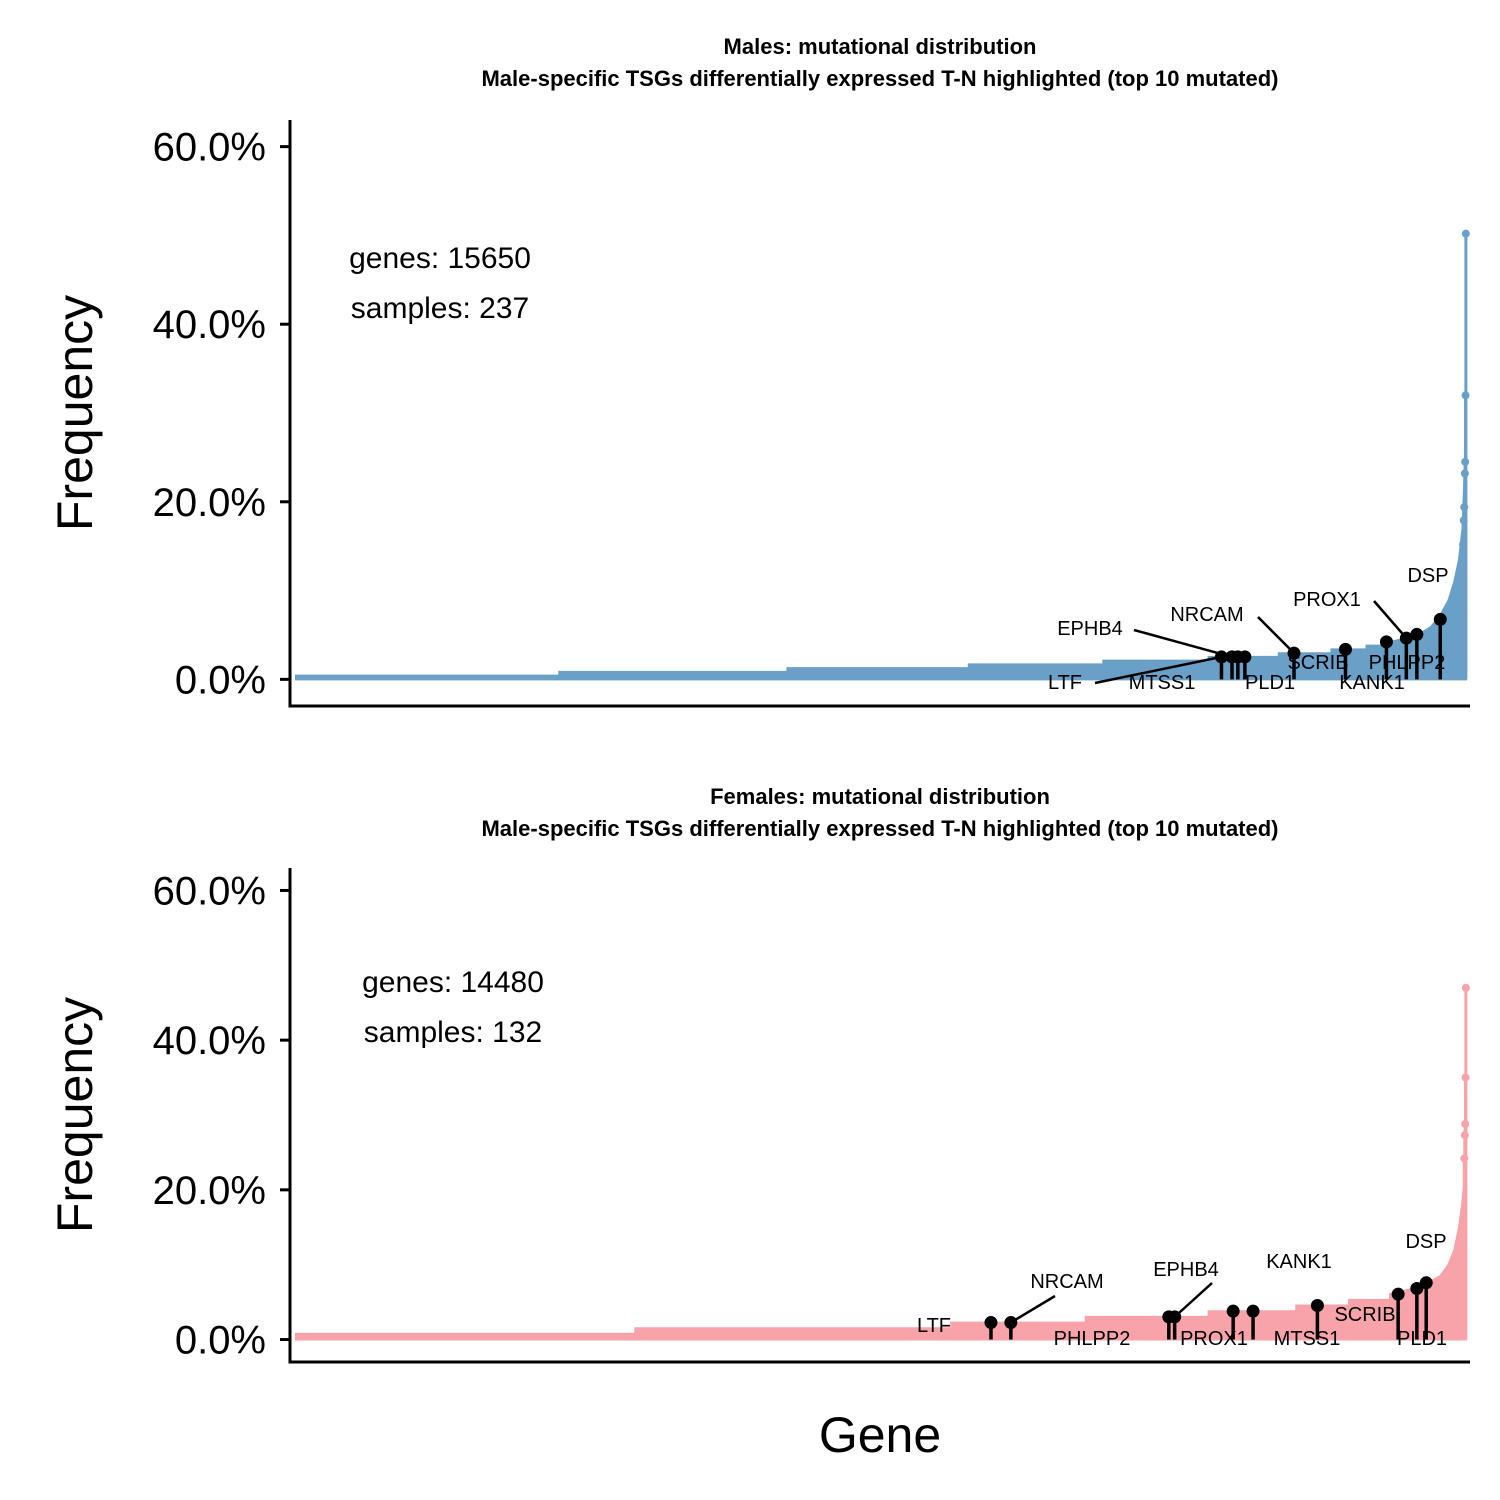 This screenshot has width=1500, height=1500. I want to click on chart-title-line: Males: mutational distribution, so click(880, 46).